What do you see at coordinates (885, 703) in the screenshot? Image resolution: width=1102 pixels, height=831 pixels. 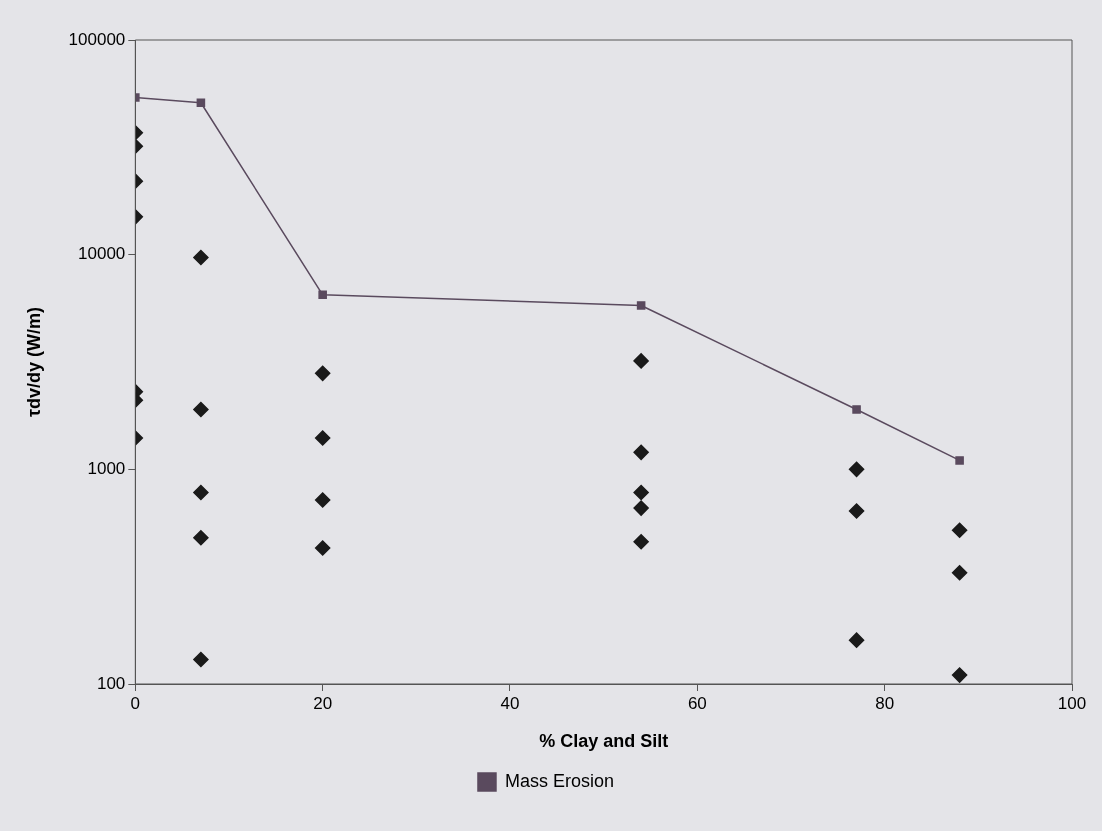 I see `x-tick-label: 80` at bounding box center [885, 703].